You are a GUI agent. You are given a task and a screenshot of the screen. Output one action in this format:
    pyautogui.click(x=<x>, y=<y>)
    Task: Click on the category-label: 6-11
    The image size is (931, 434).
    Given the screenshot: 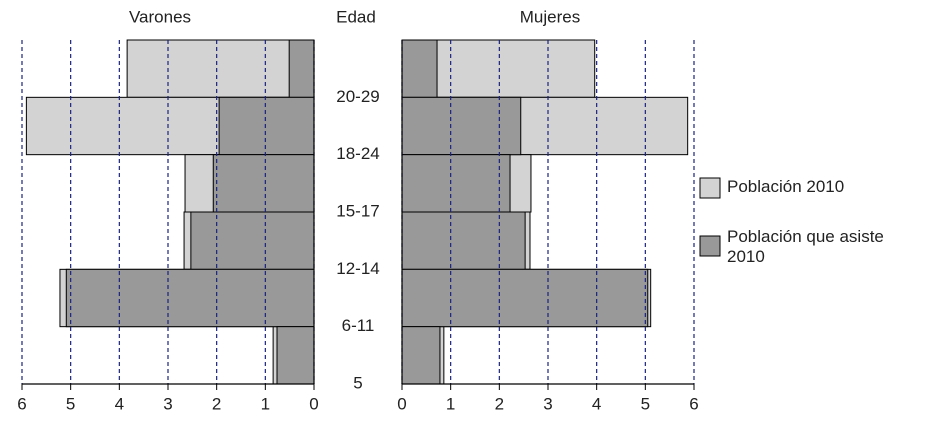 What is the action you would take?
    pyautogui.click(x=358, y=325)
    